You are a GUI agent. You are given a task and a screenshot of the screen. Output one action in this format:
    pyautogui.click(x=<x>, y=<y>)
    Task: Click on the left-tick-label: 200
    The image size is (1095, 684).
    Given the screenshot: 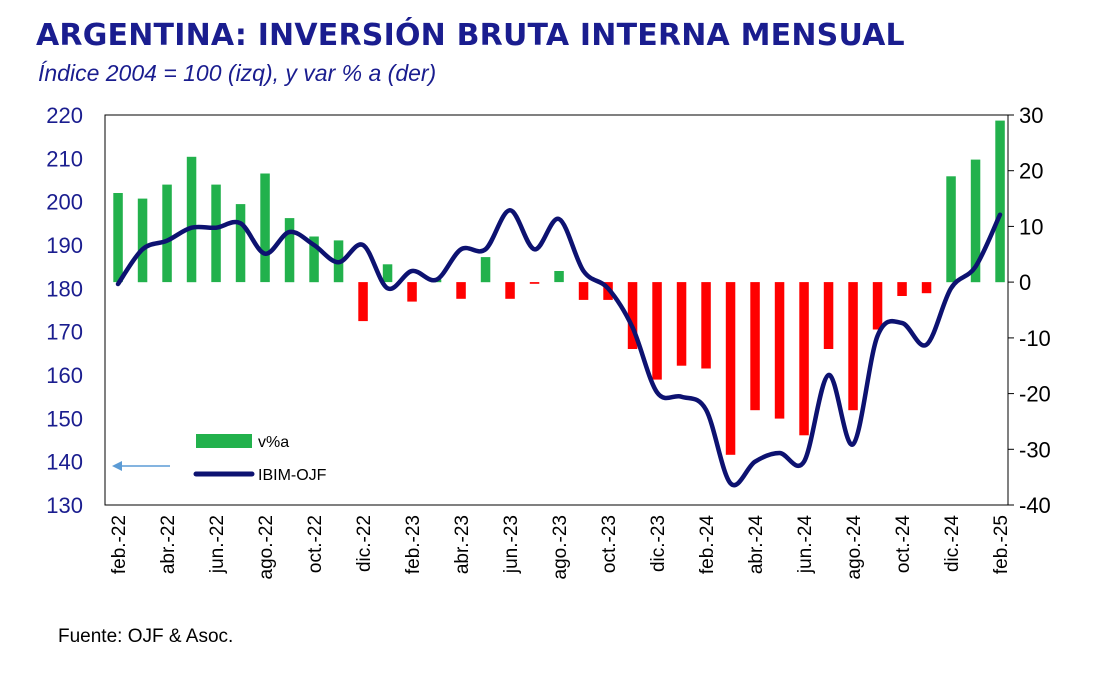 What is the action you would take?
    pyautogui.click(x=64, y=202)
    